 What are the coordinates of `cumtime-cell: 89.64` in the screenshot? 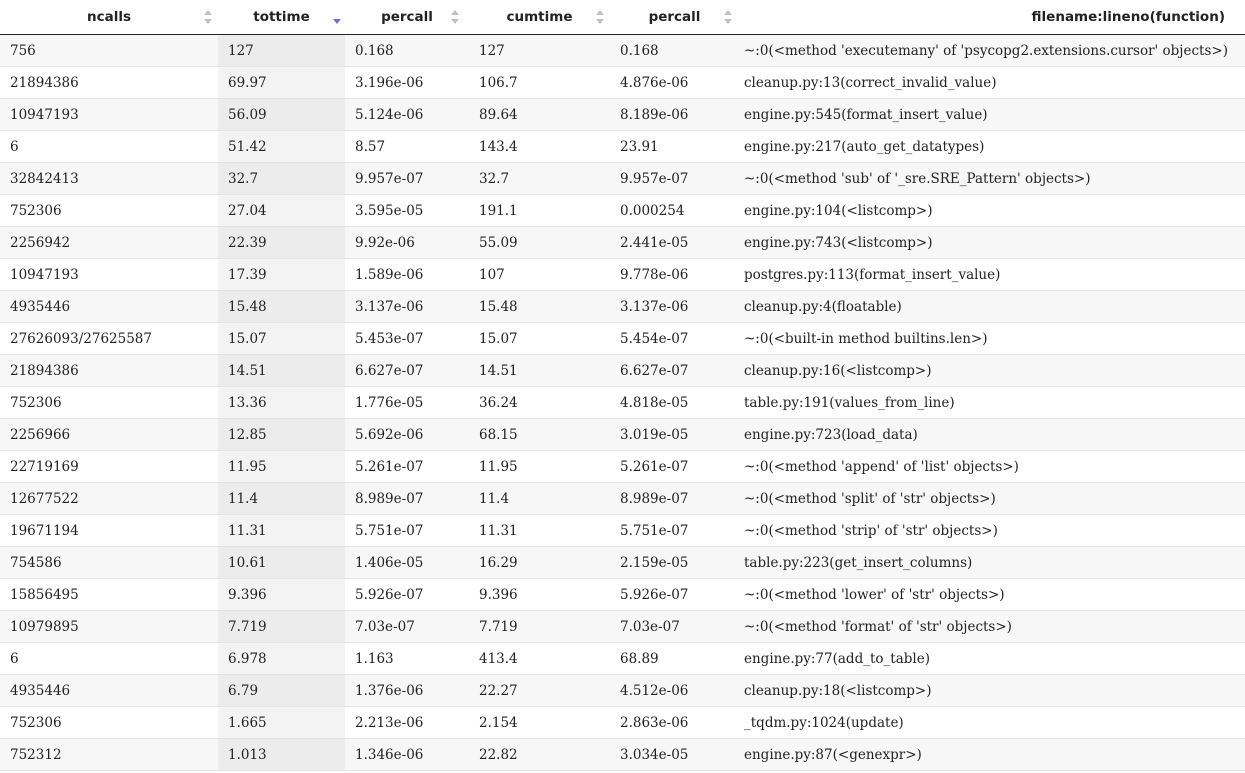 It's located at (539, 114).